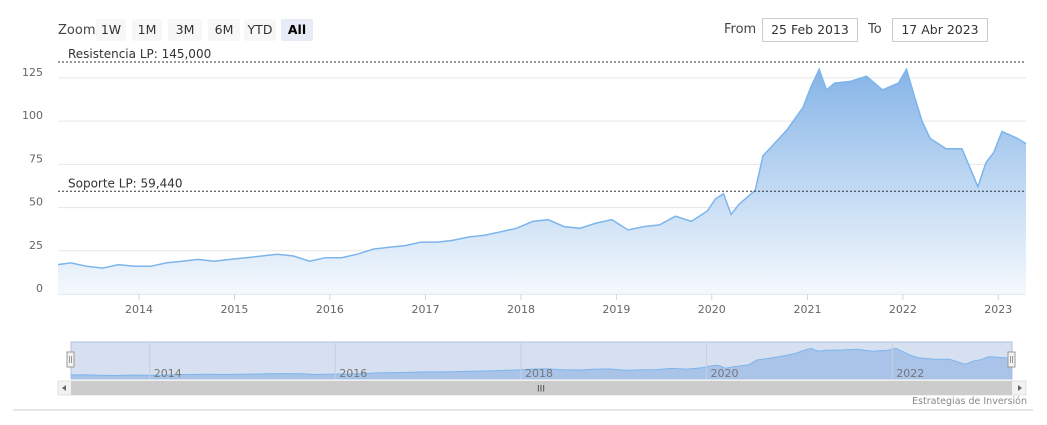  What do you see at coordinates (36, 158) in the screenshot?
I see `y-tick-label: 75` at bounding box center [36, 158].